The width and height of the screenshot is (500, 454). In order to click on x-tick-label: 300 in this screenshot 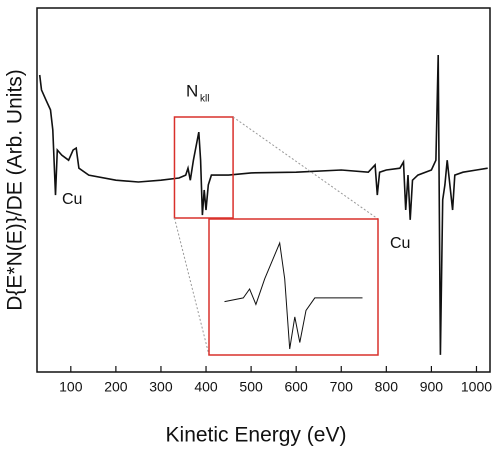, I will do `click(161, 387)`.